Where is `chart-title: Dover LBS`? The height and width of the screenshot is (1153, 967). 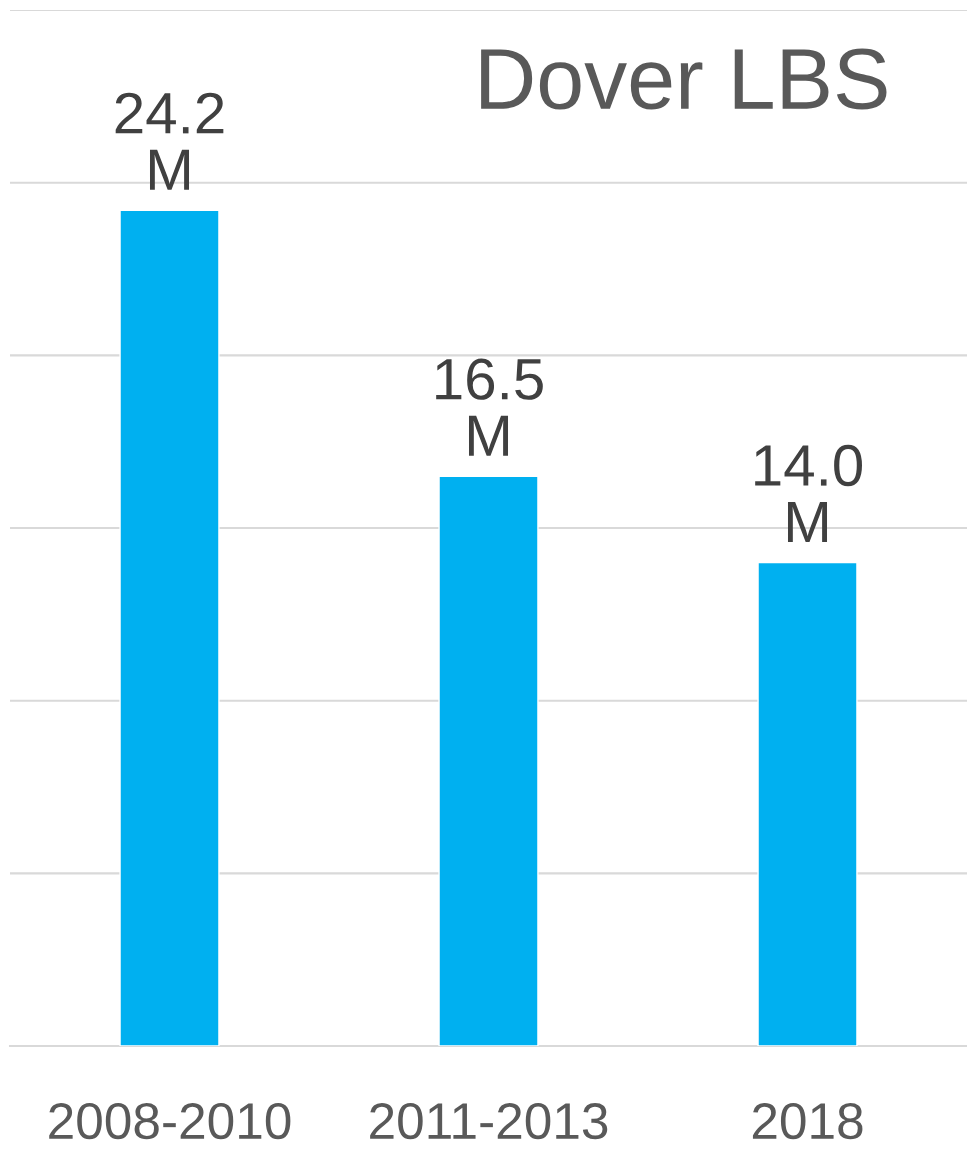 chart-title: Dover LBS is located at coordinates (684, 79).